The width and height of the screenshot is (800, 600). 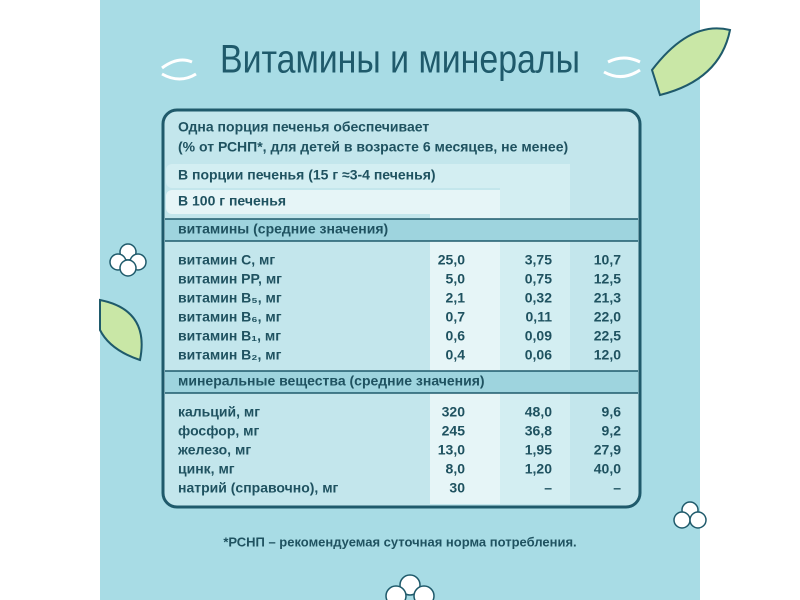 What do you see at coordinates (283, 229) in the screenshot?
I see `section-title: витамины (средние значения)` at bounding box center [283, 229].